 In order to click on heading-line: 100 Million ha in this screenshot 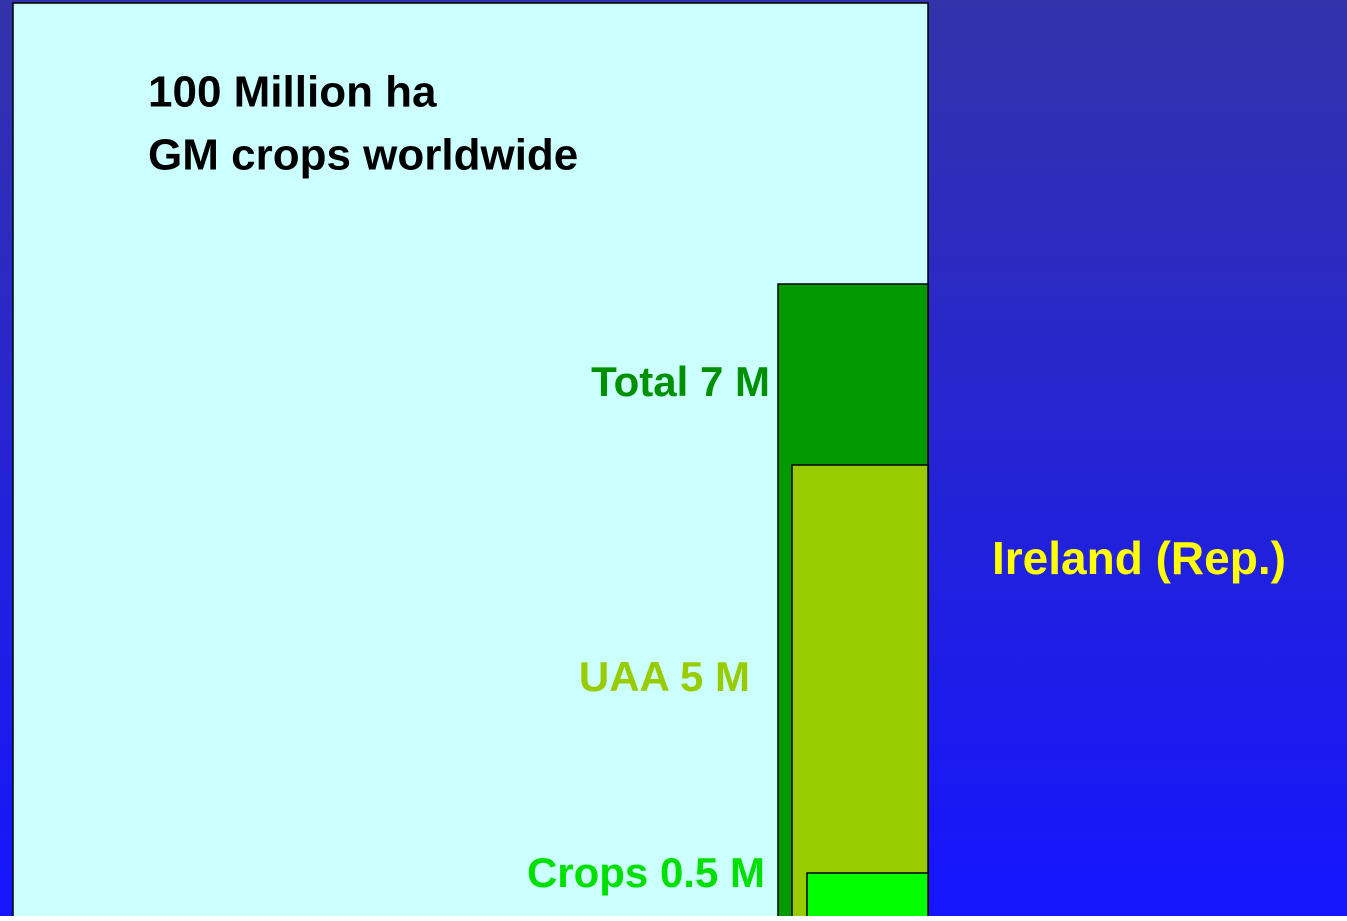, I will do `click(292, 92)`.